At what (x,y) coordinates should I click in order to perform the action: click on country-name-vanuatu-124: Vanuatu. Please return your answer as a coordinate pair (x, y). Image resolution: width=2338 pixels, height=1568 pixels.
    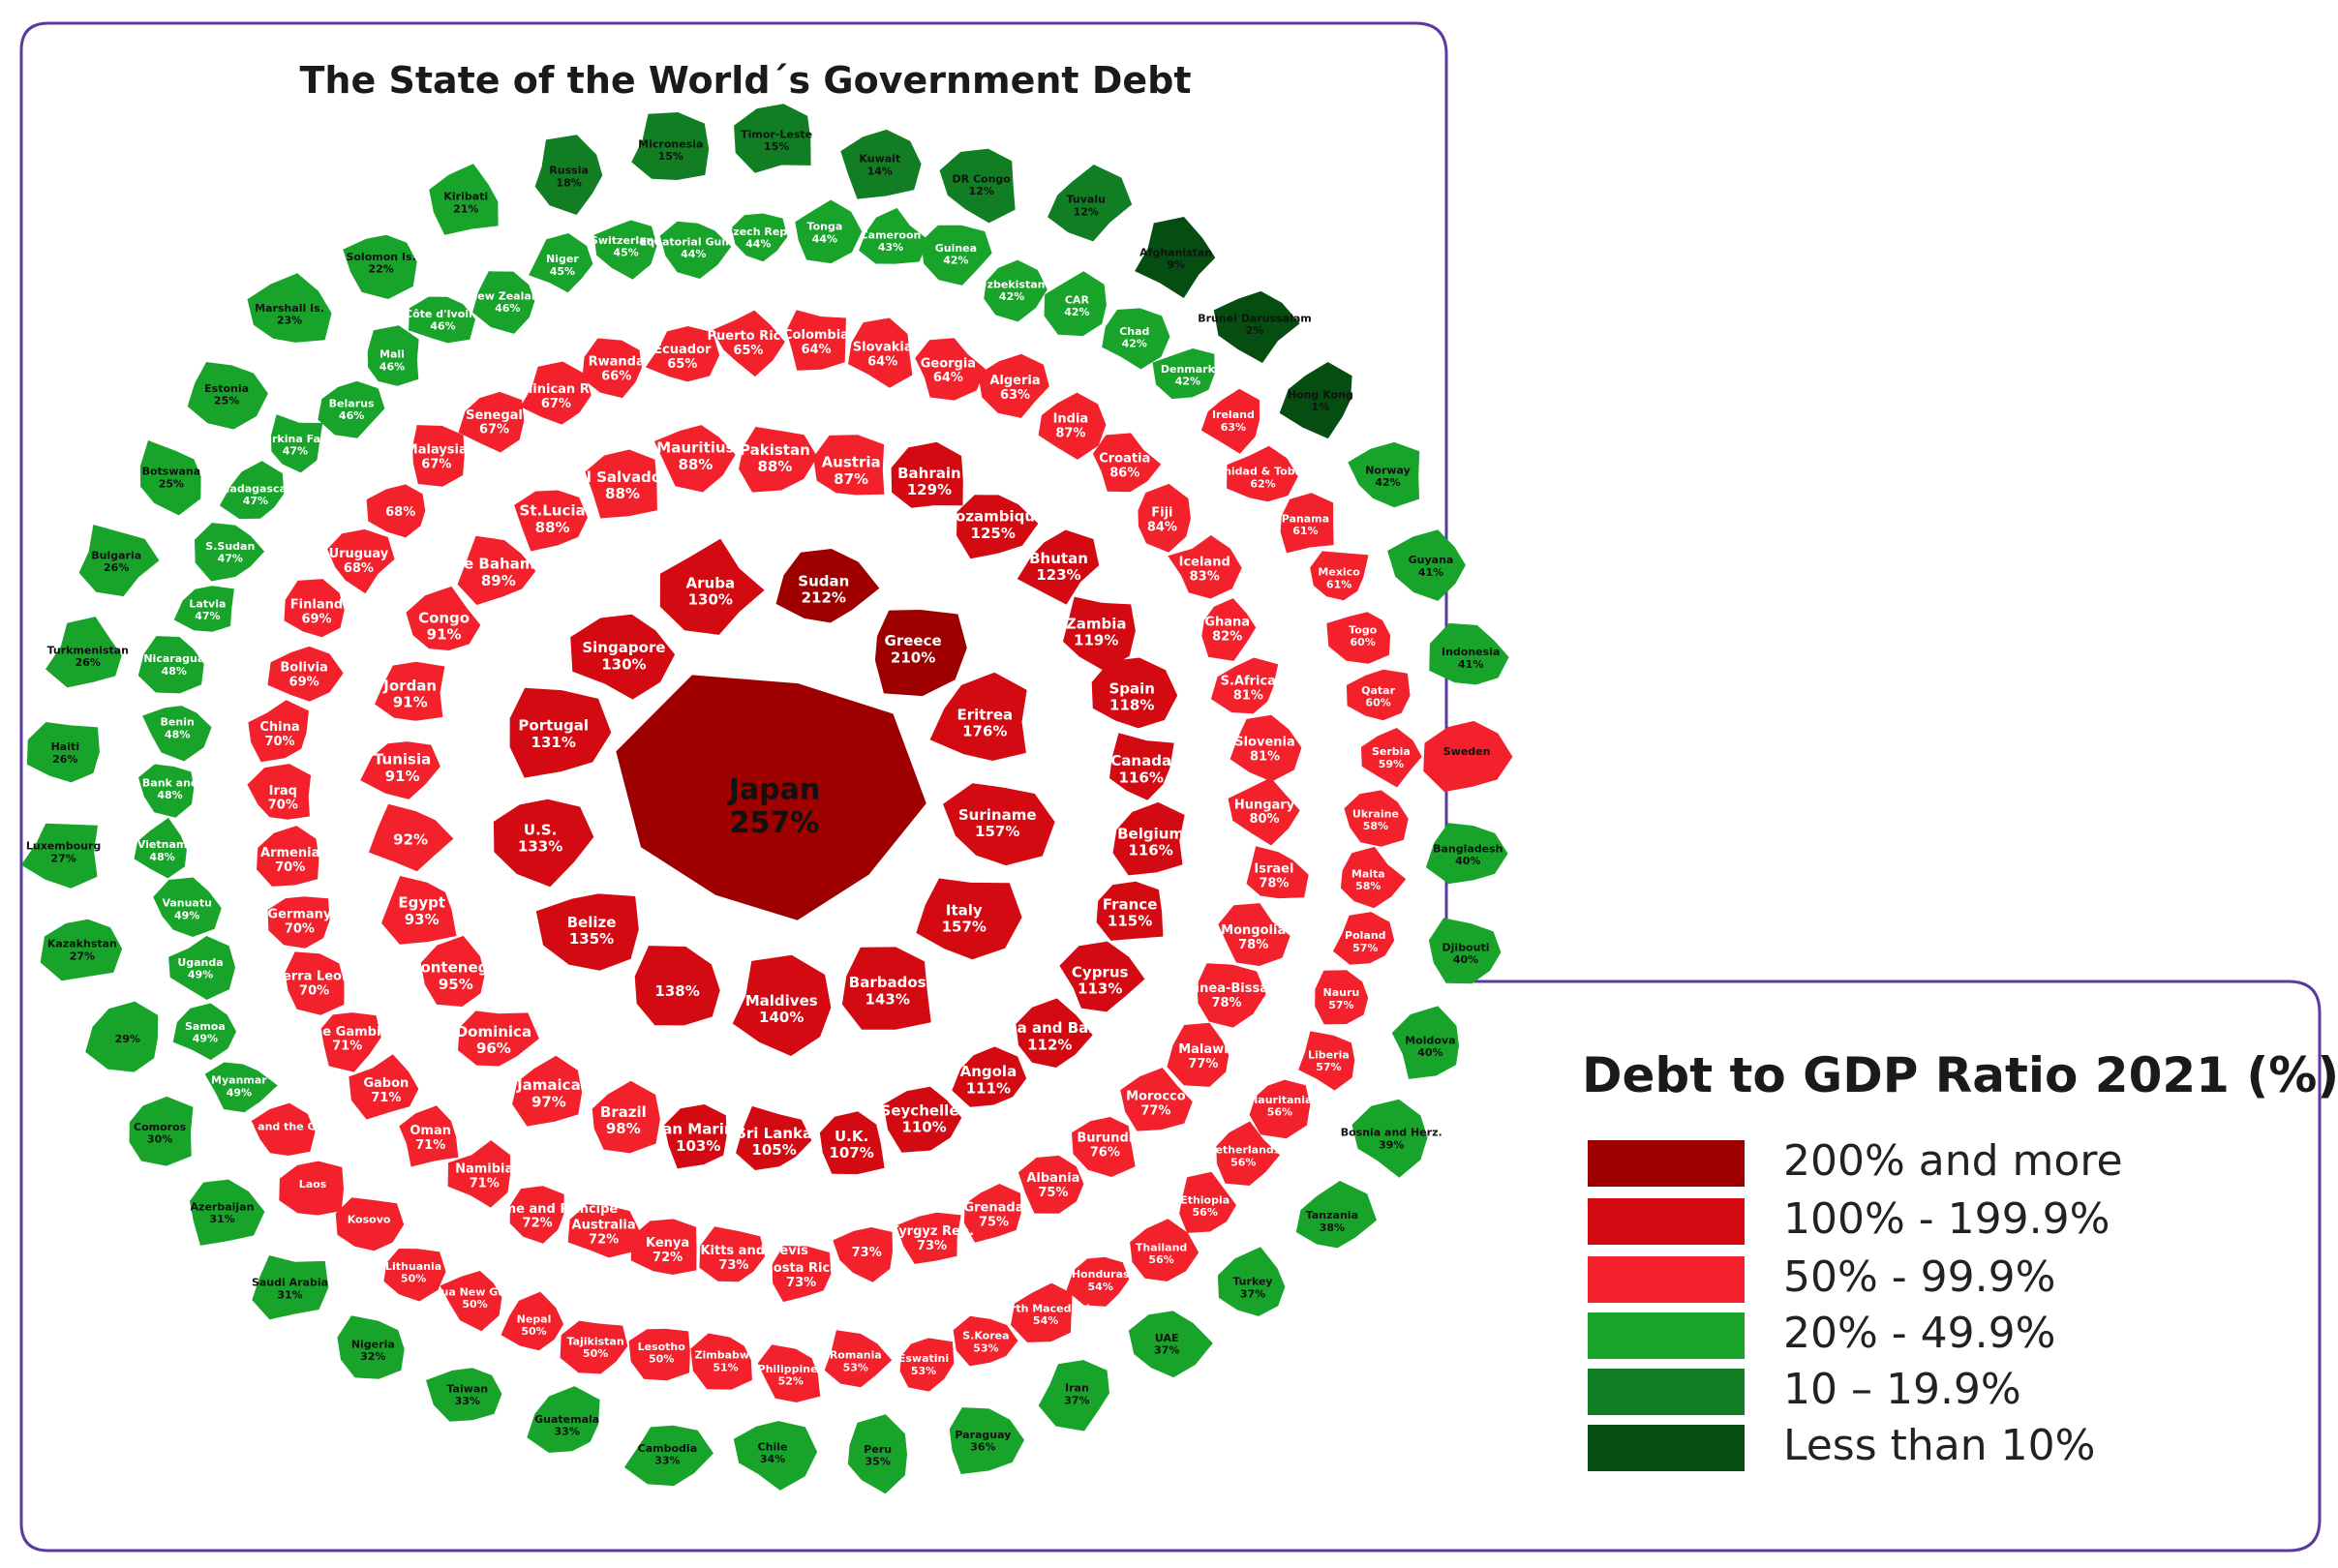
    Looking at the image, I should click on (187, 903).